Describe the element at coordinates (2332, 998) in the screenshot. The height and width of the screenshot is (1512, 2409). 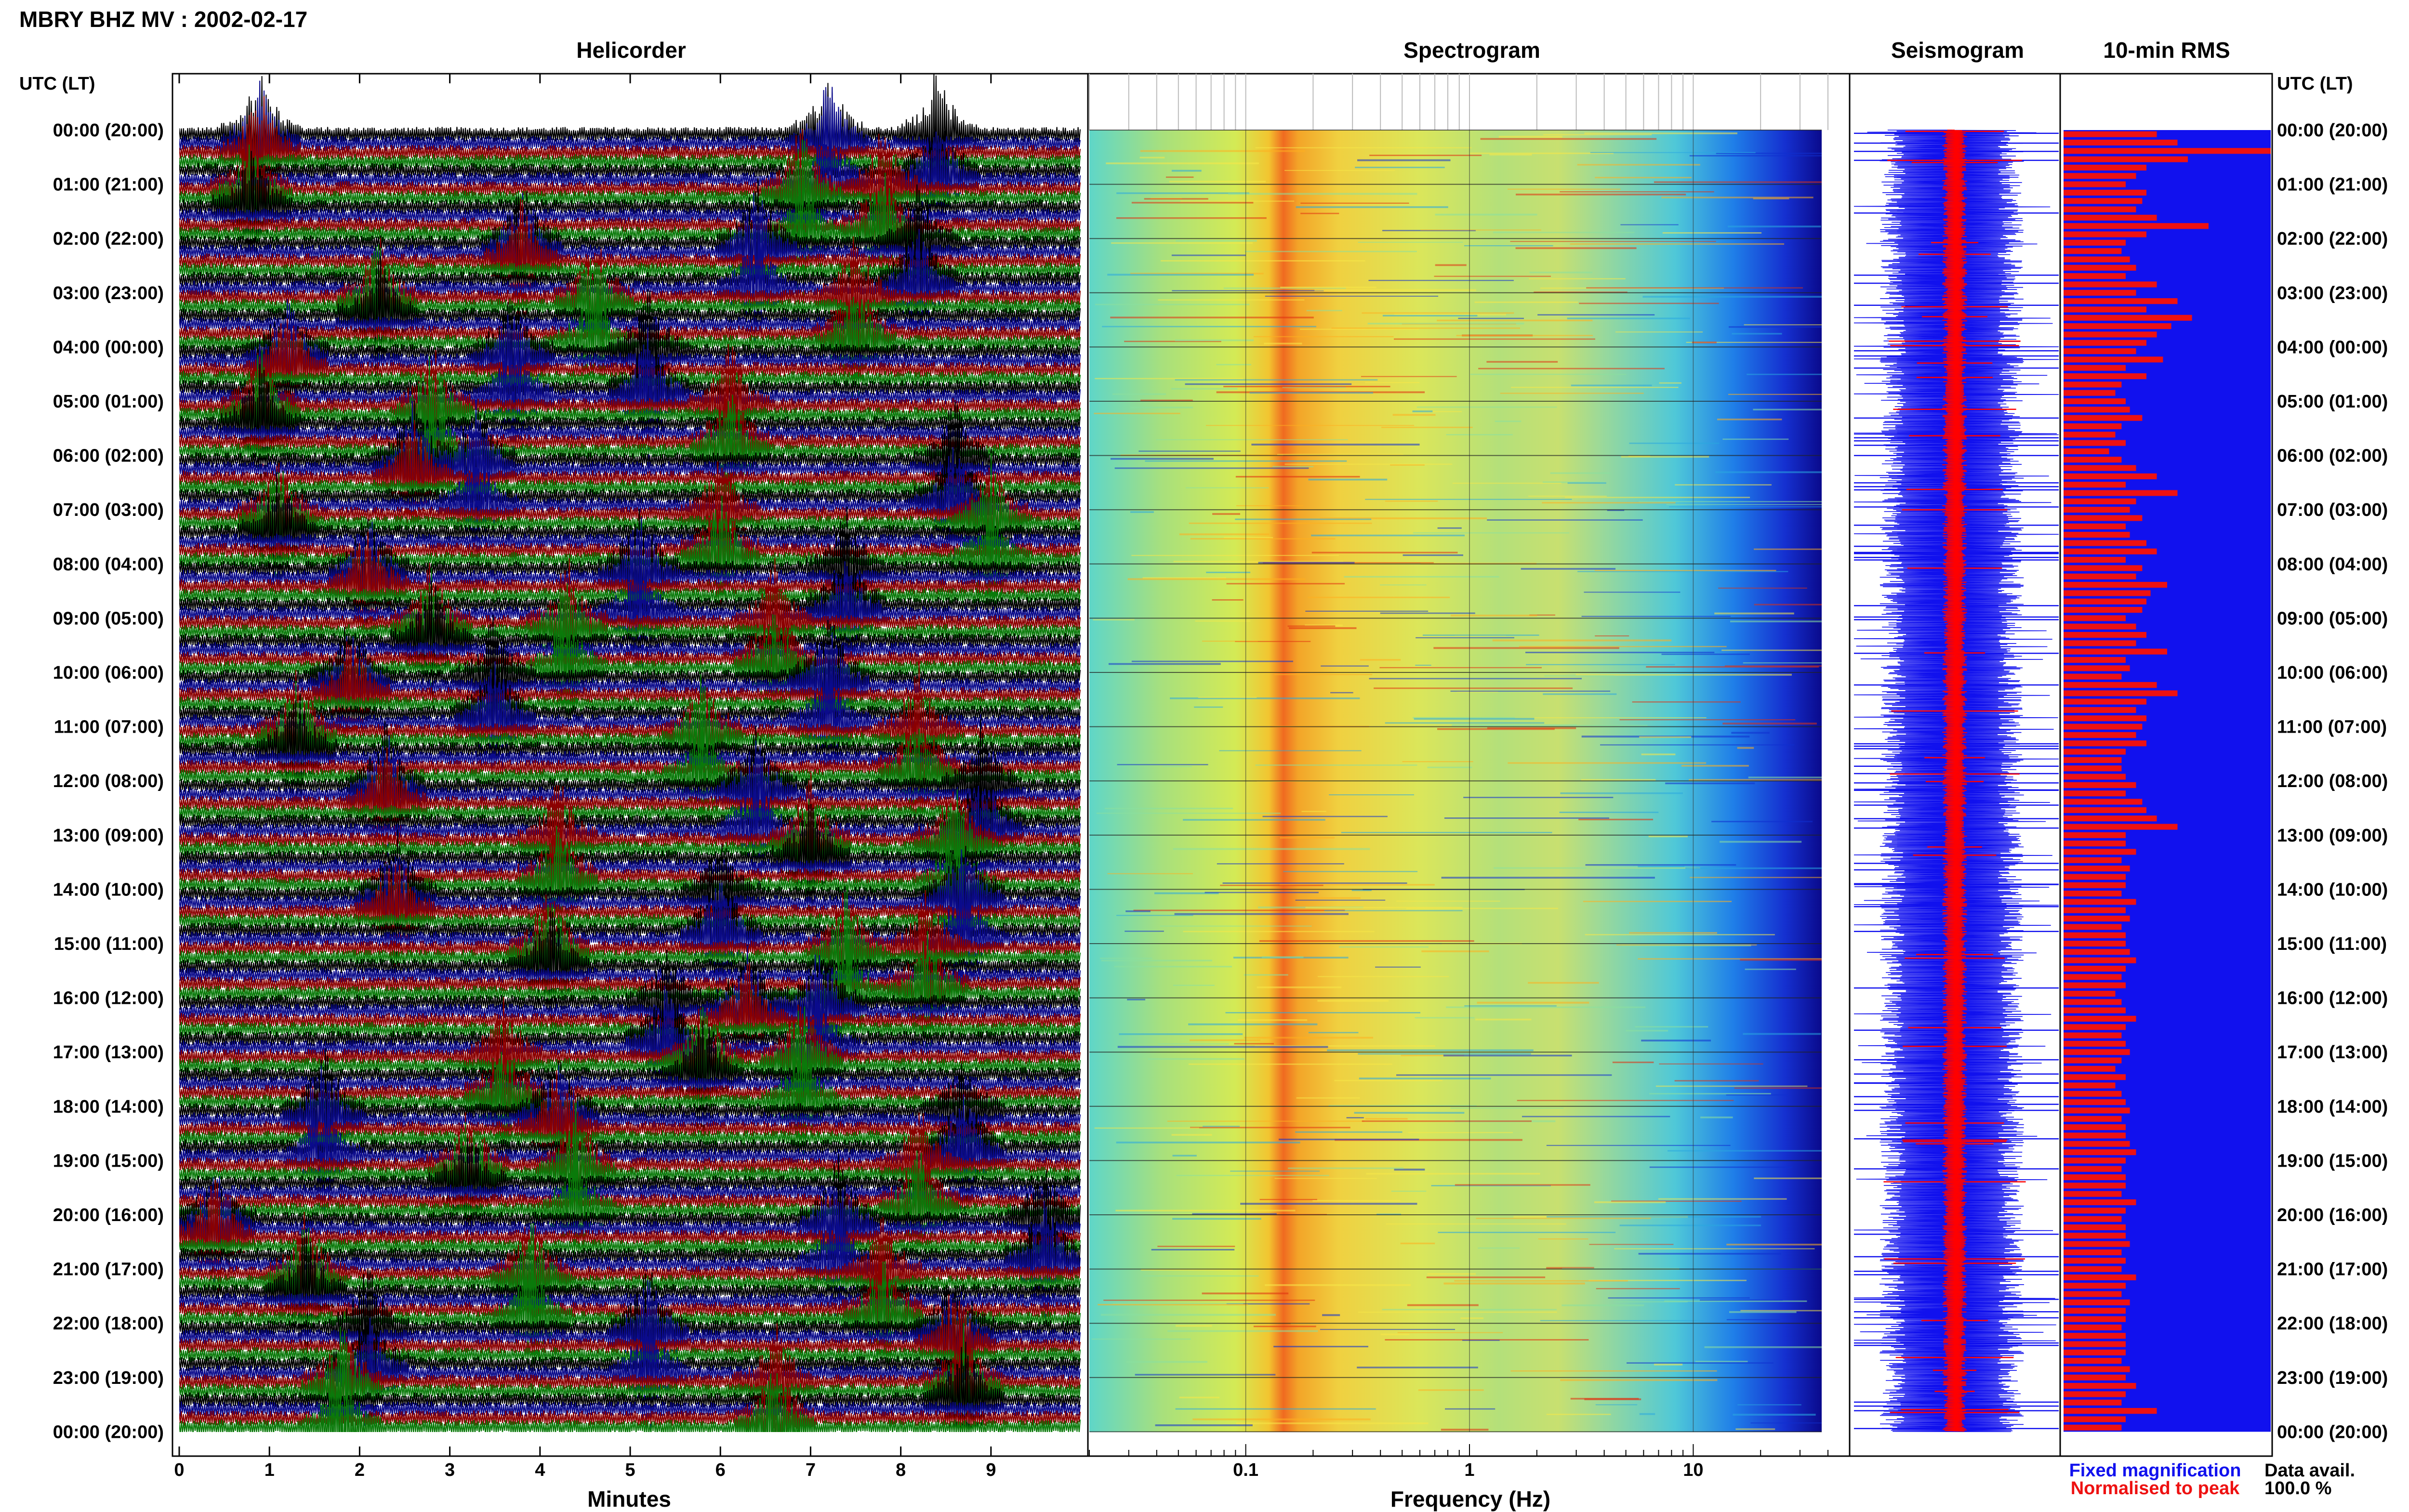
I see `time-label-right: 16:00 (12:00)` at that location.